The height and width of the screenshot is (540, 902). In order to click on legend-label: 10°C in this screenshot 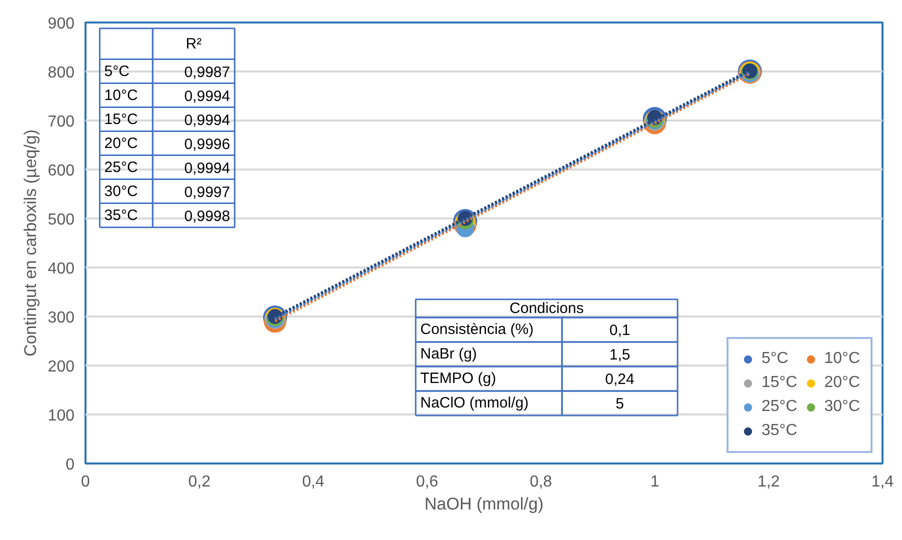, I will do `click(842, 359)`.